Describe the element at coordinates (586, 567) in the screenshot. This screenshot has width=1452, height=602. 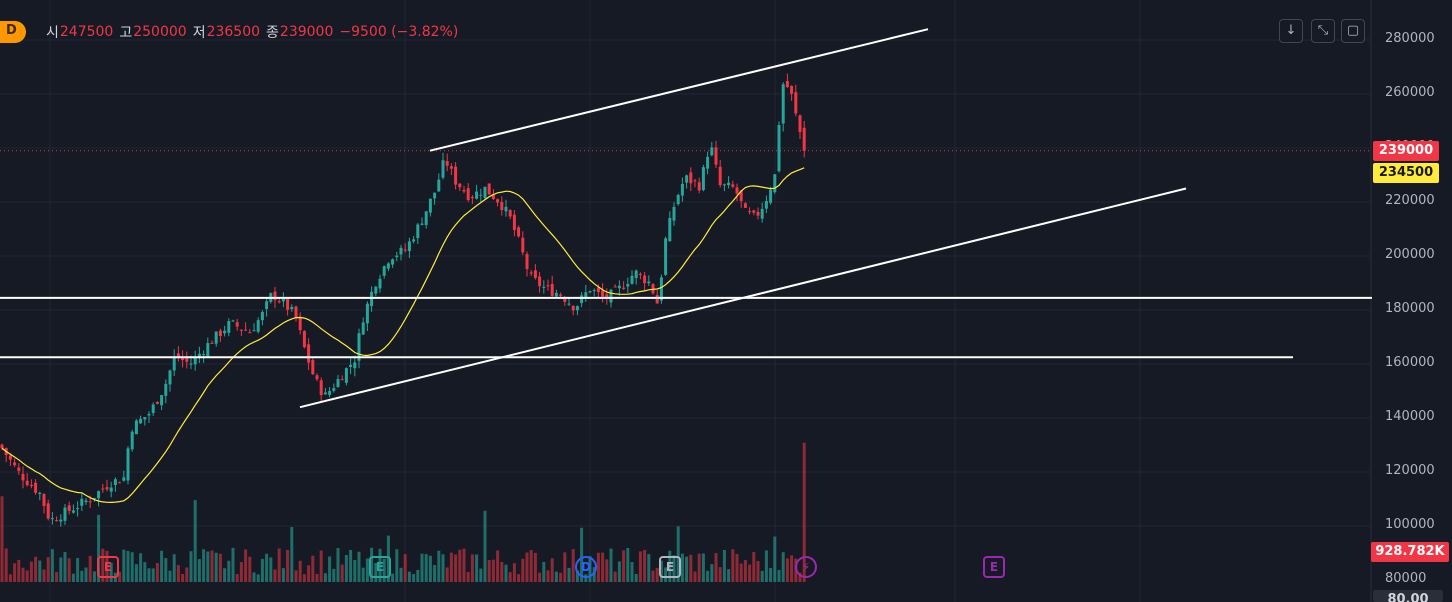
I see `dividend-event-marker: D` at that location.